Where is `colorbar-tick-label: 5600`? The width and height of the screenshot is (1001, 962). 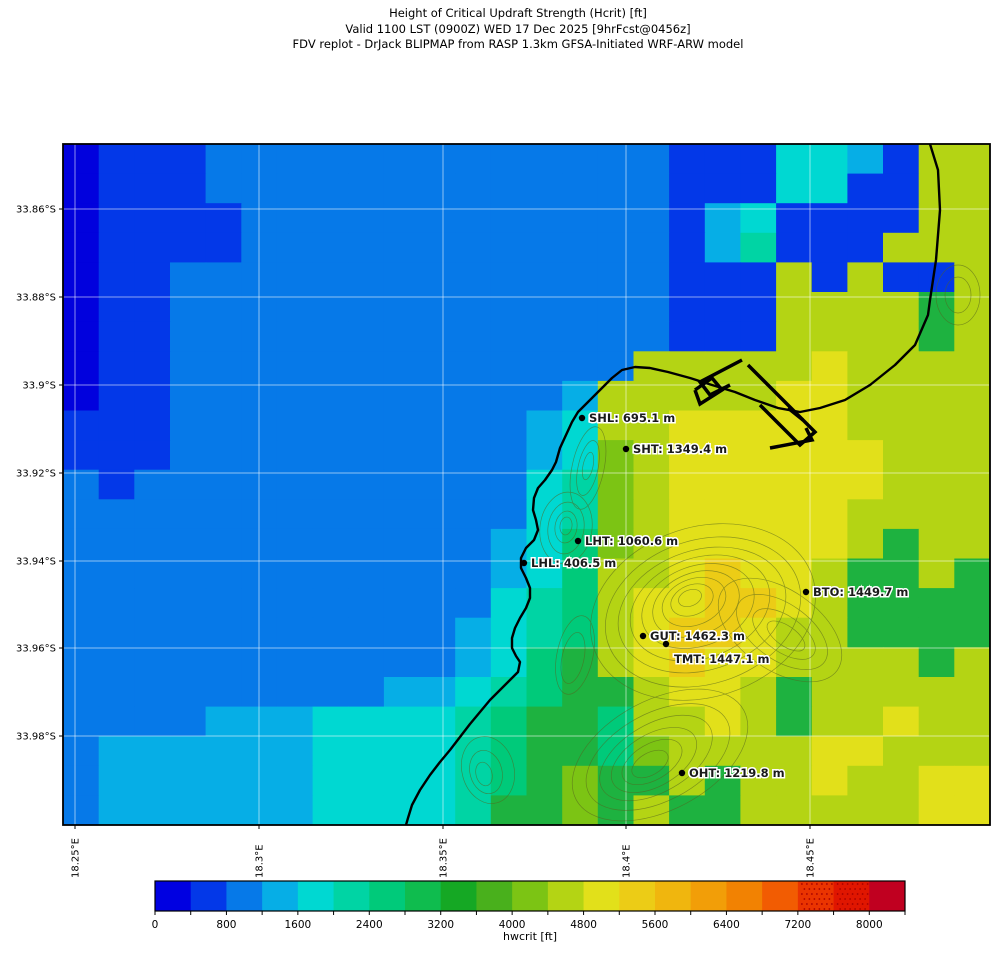
colorbar-tick-label: 5600 is located at coordinates (655, 925).